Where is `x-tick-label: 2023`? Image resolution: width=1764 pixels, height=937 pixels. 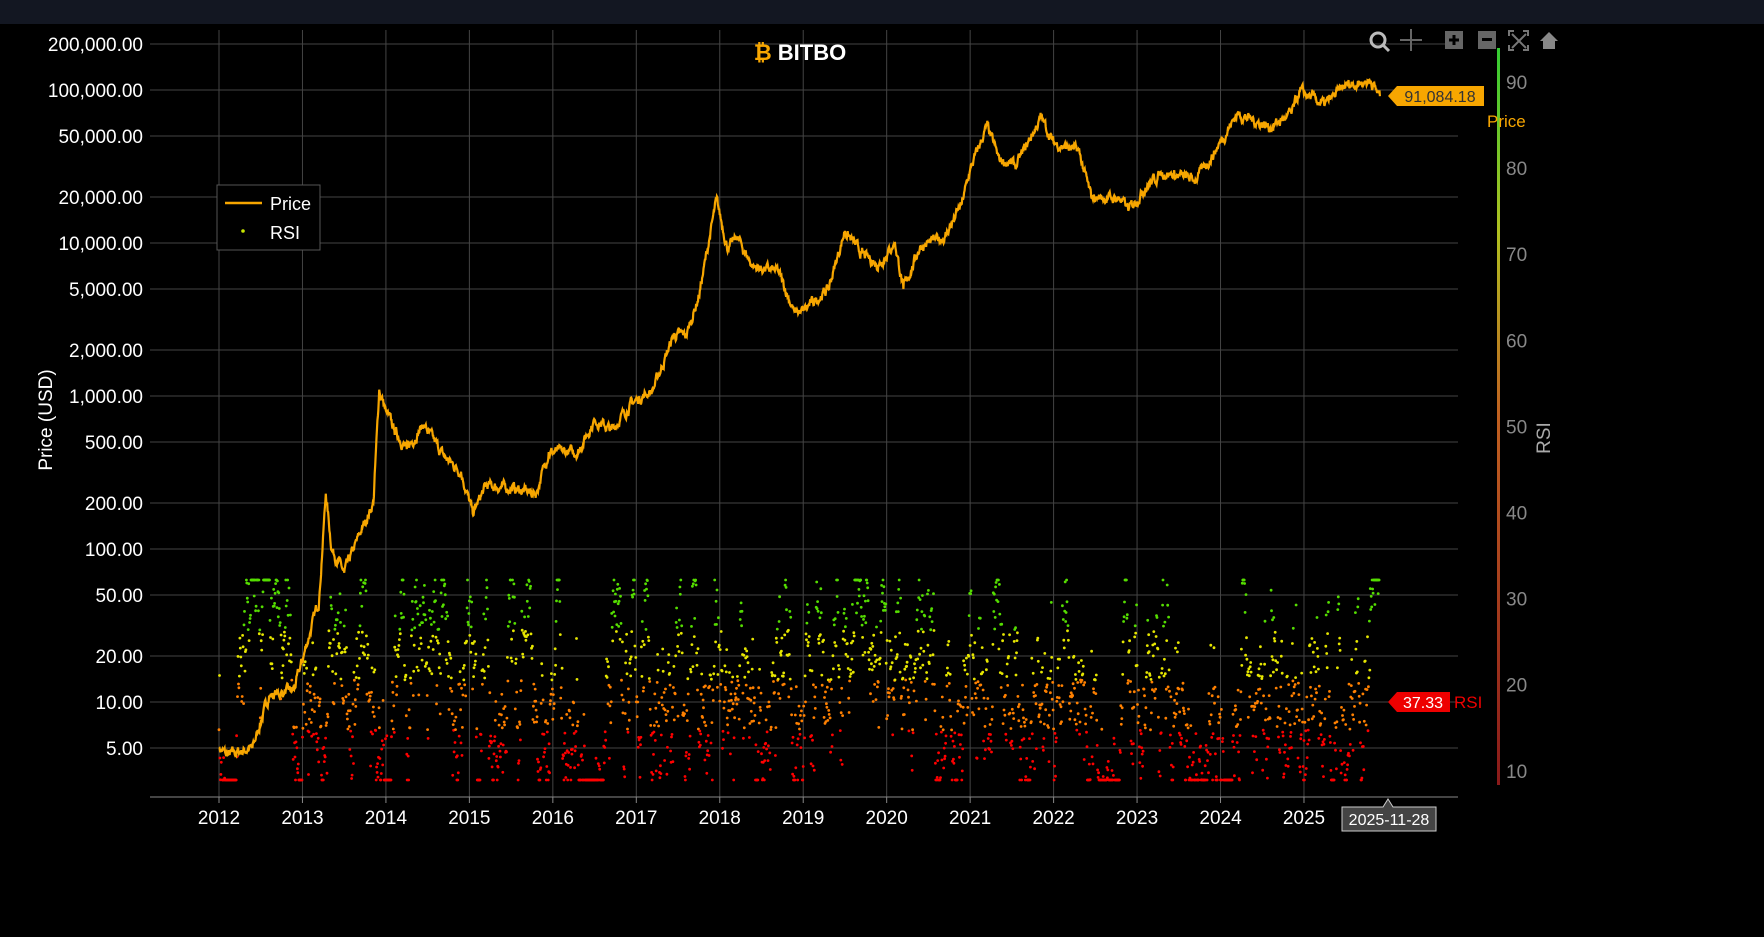
x-tick-label: 2023 is located at coordinates (1137, 818).